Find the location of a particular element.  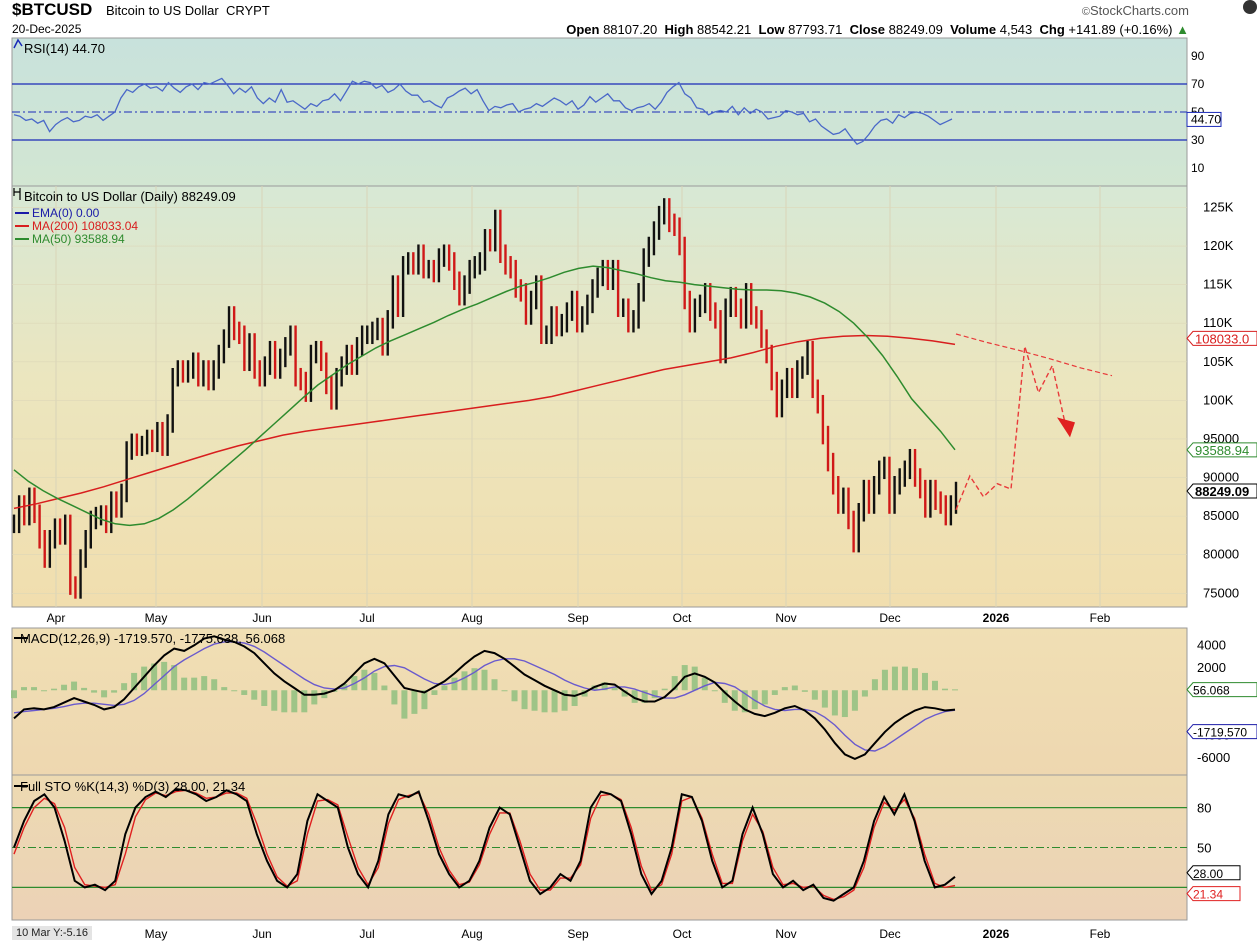

price-y-tick: 125K is located at coordinates (1218, 206).